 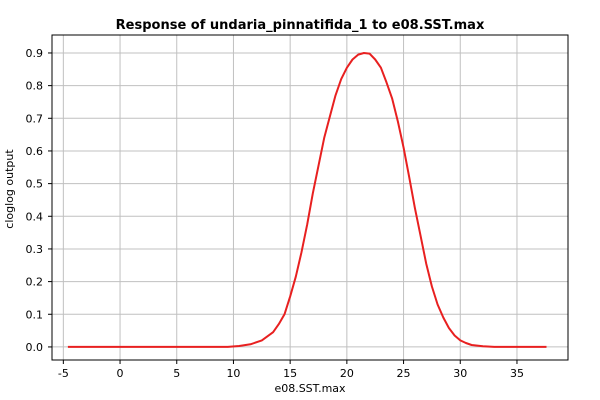 I want to click on x-tick-label: 30, so click(x=460, y=373).